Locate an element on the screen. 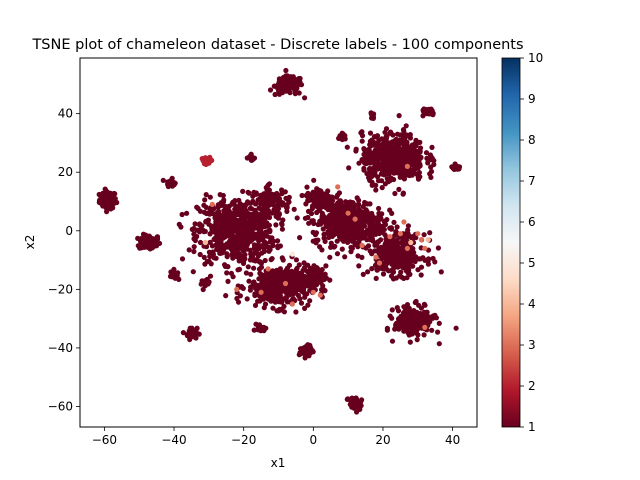  x-tick-label: 20 is located at coordinates (382, 440).